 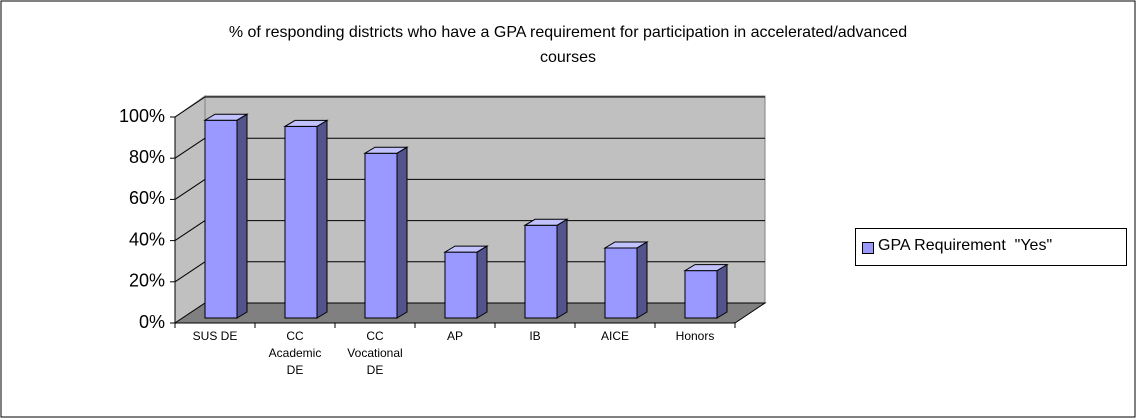 I want to click on legend-label: GPA Requirement "Yes", so click(x=965, y=245).